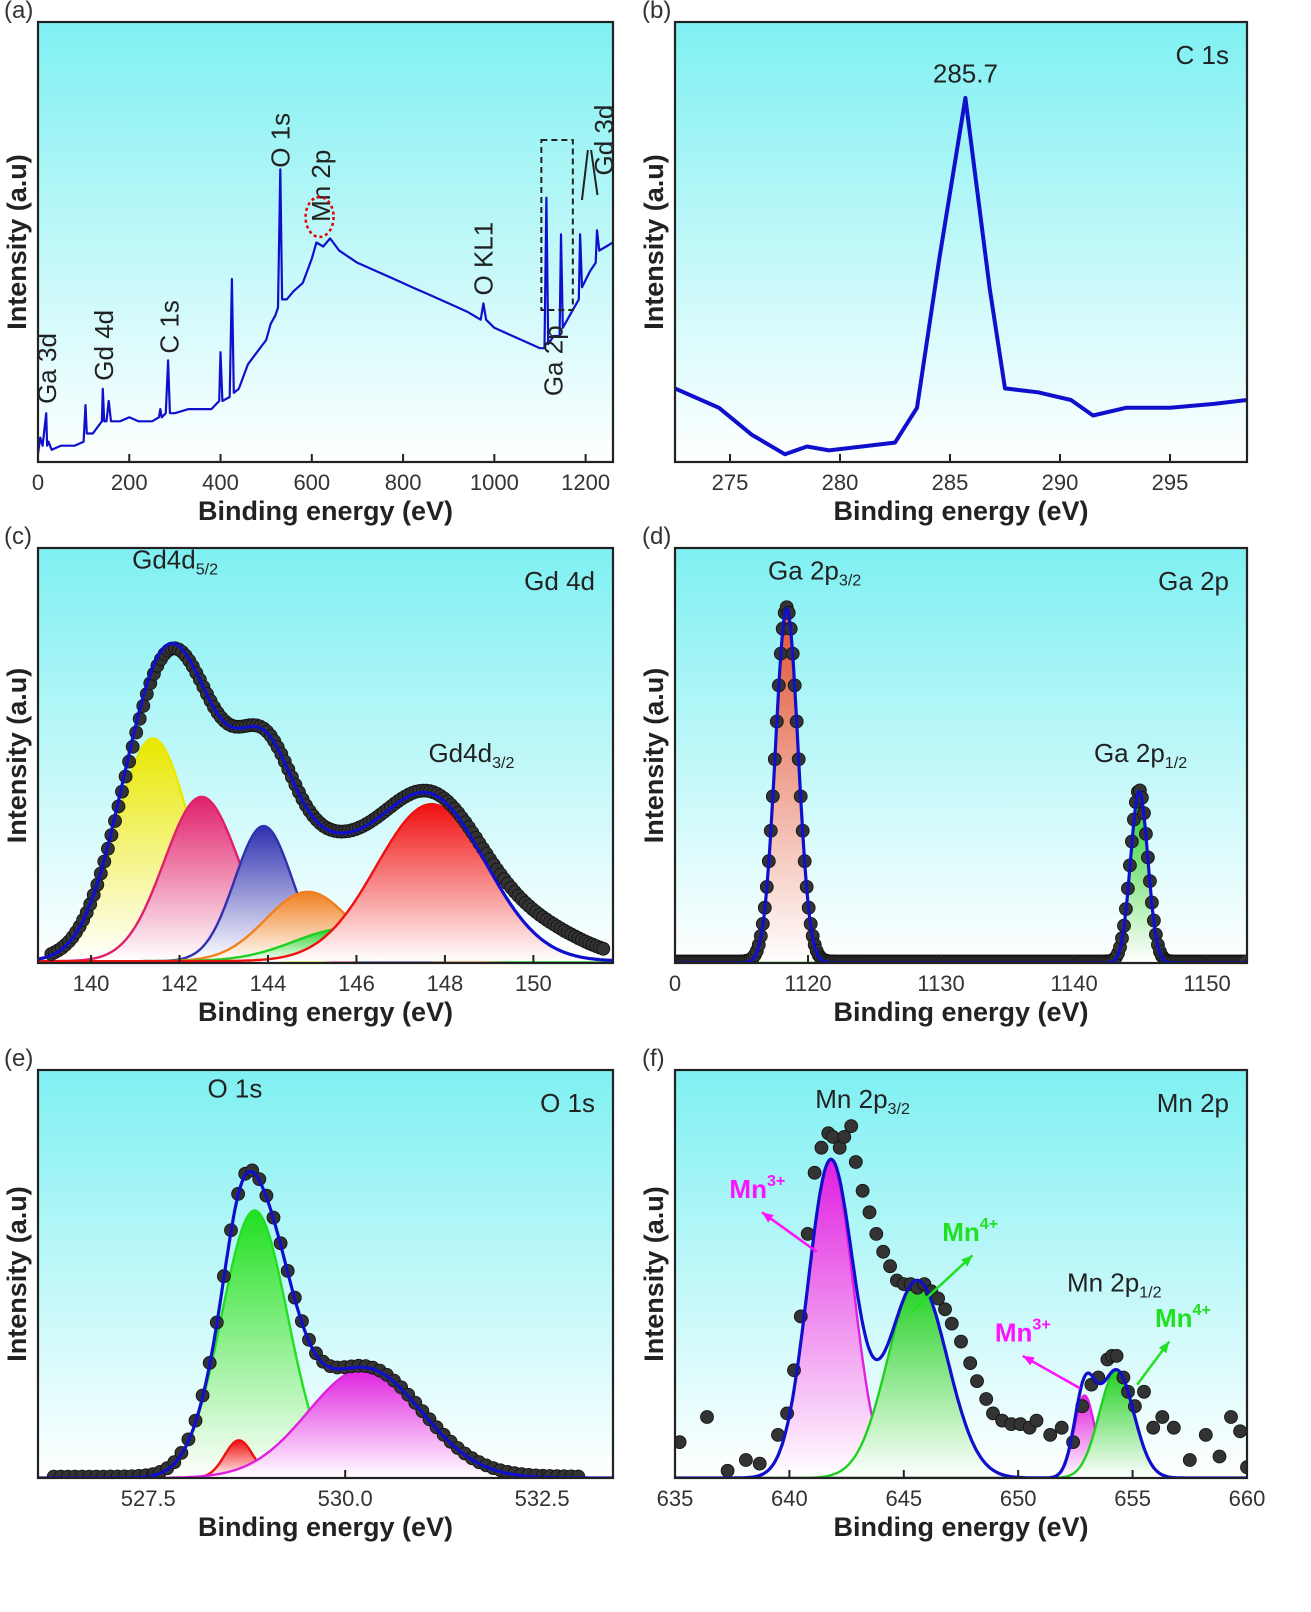 Image resolution: width=1311 pixels, height=1612 pixels. I want to click on peak-annotation: Ga 3d, so click(47, 368).